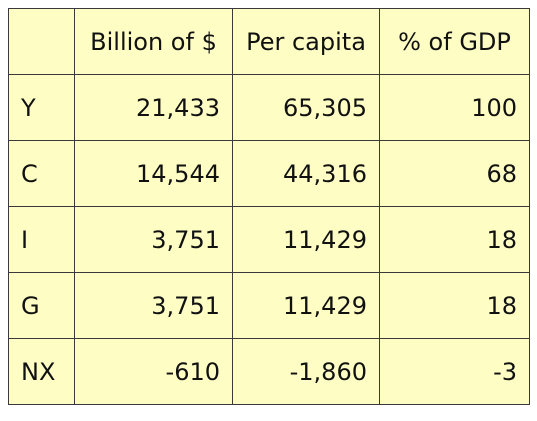 This screenshot has width=537, height=421. I want to click on per-capita-cell: 65,305, so click(306, 107).